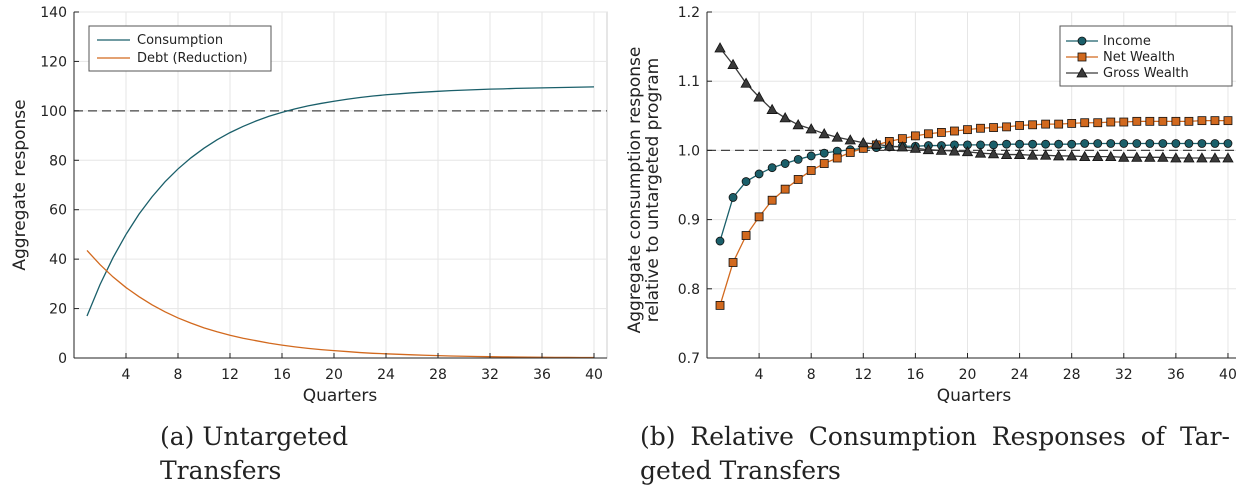 This screenshot has height=495, width=1236. What do you see at coordinates (740, 470) in the screenshot?
I see `caption-b-line2: geted Transfers` at bounding box center [740, 470].